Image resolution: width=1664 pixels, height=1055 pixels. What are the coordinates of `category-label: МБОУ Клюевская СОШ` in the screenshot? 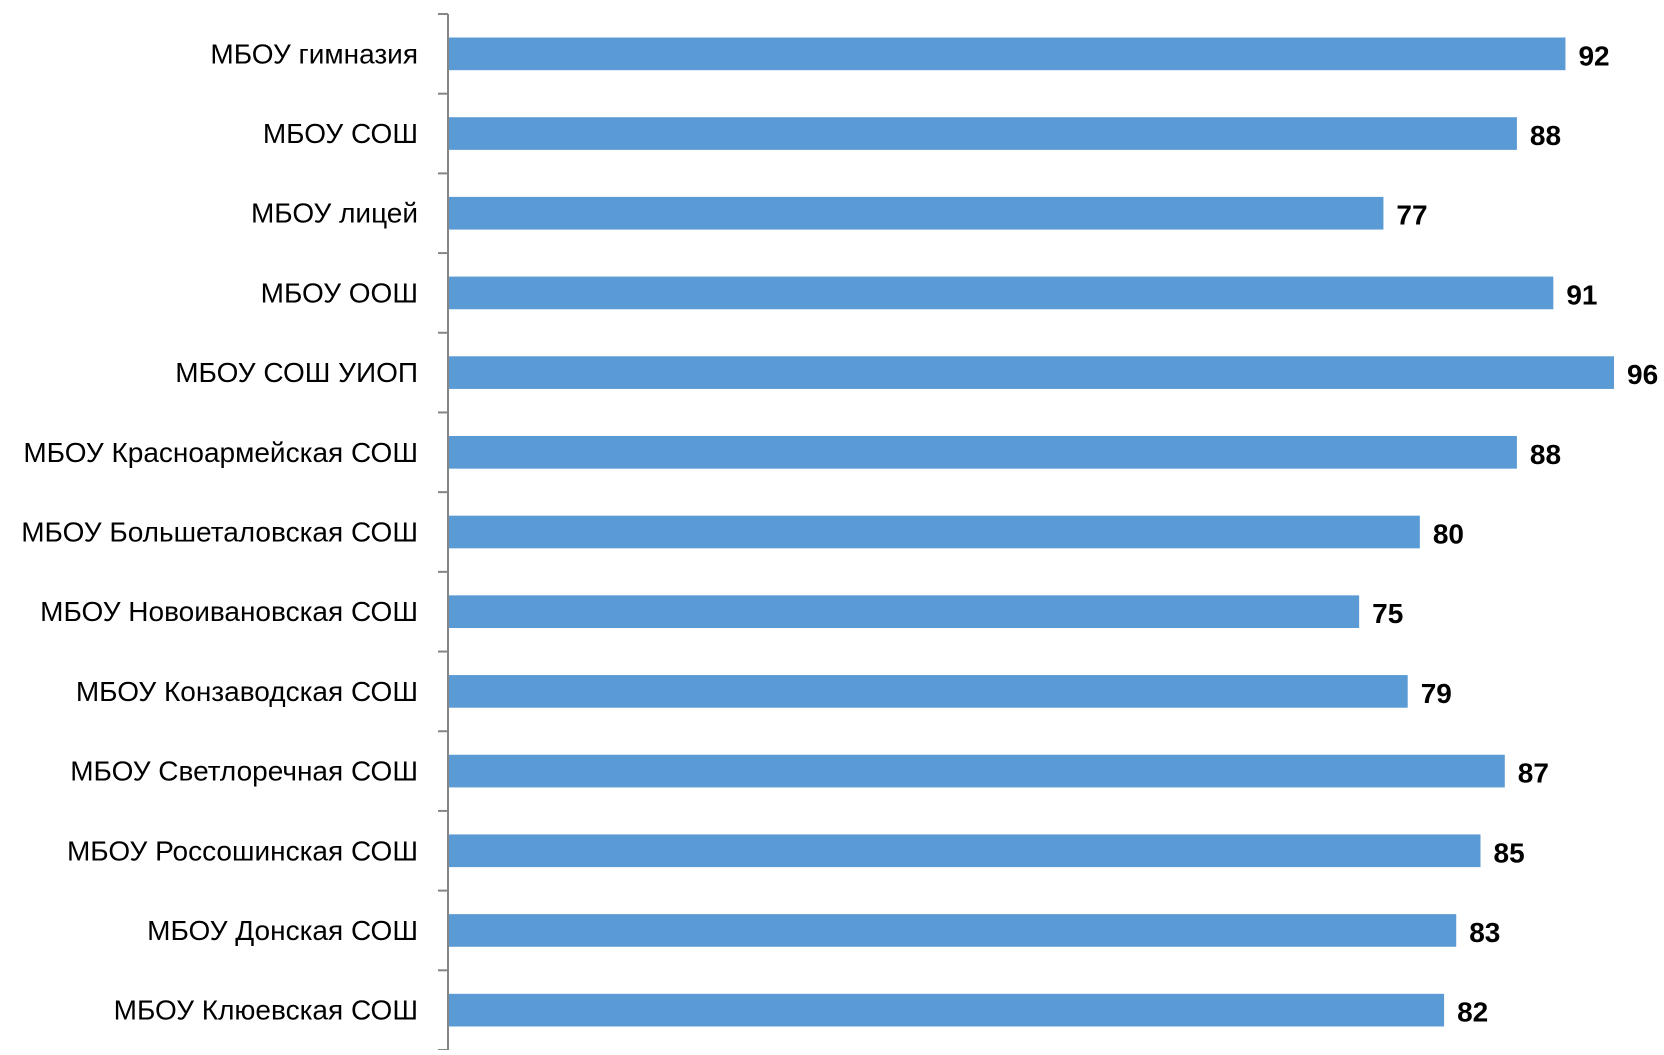 It's located at (266, 1010).